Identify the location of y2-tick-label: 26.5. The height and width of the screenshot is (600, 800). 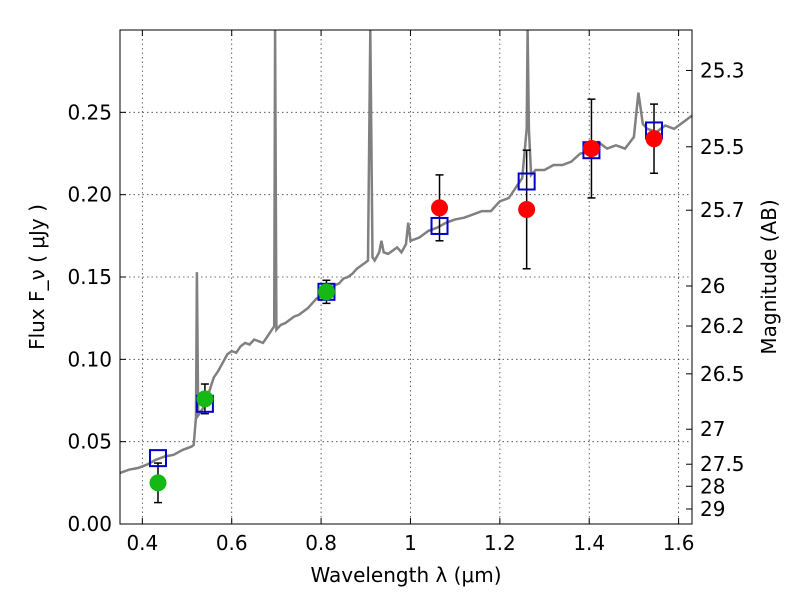
(722, 374).